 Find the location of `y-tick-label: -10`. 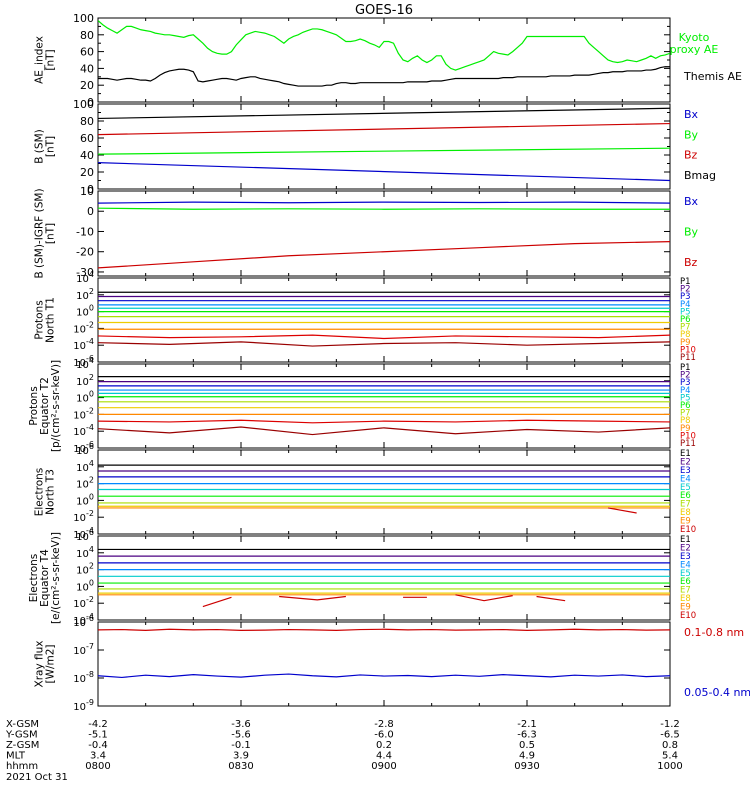

y-tick-label: -10 is located at coordinates (85, 231).